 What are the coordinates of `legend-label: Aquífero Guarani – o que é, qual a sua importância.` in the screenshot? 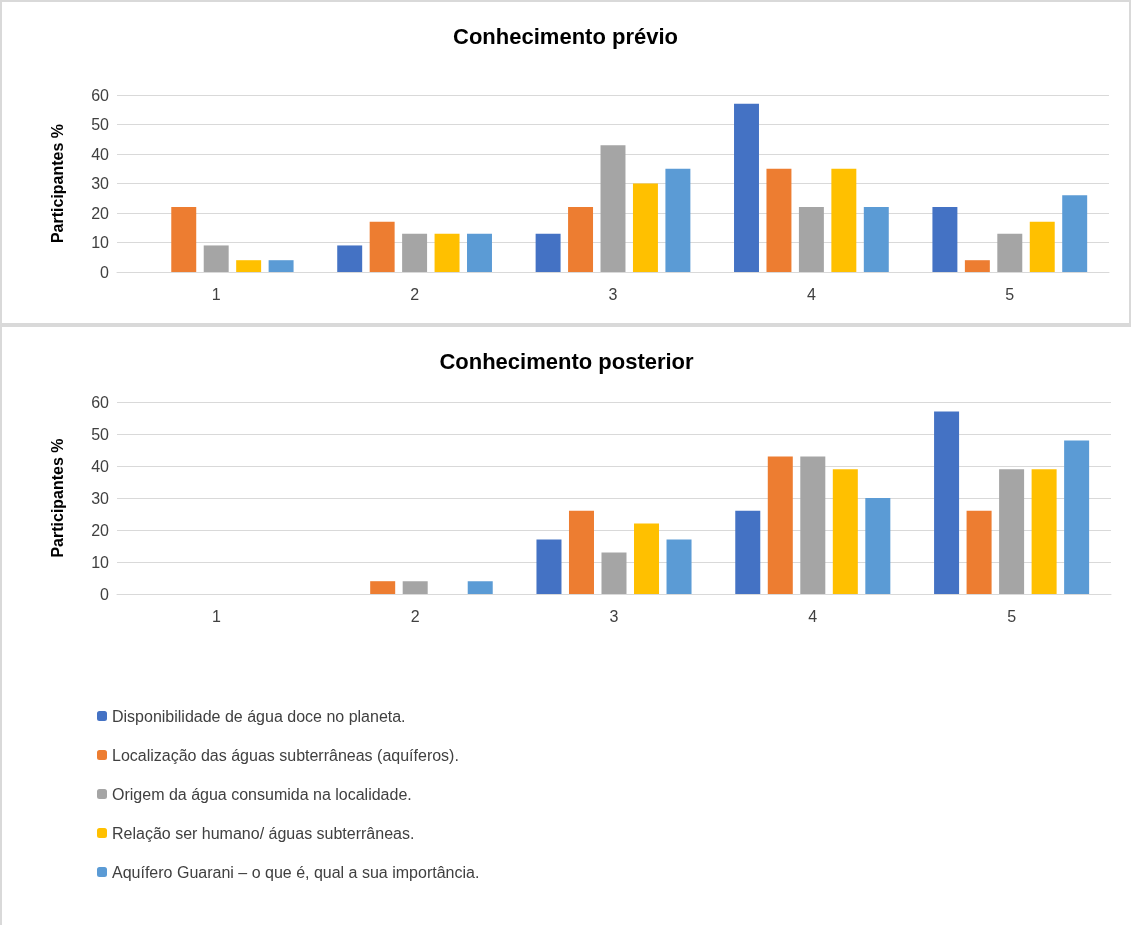 It's located at (296, 872).